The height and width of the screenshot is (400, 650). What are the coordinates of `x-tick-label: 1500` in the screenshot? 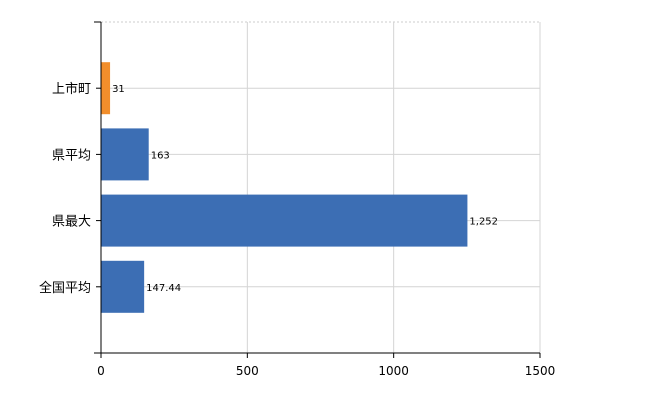 It's located at (540, 371).